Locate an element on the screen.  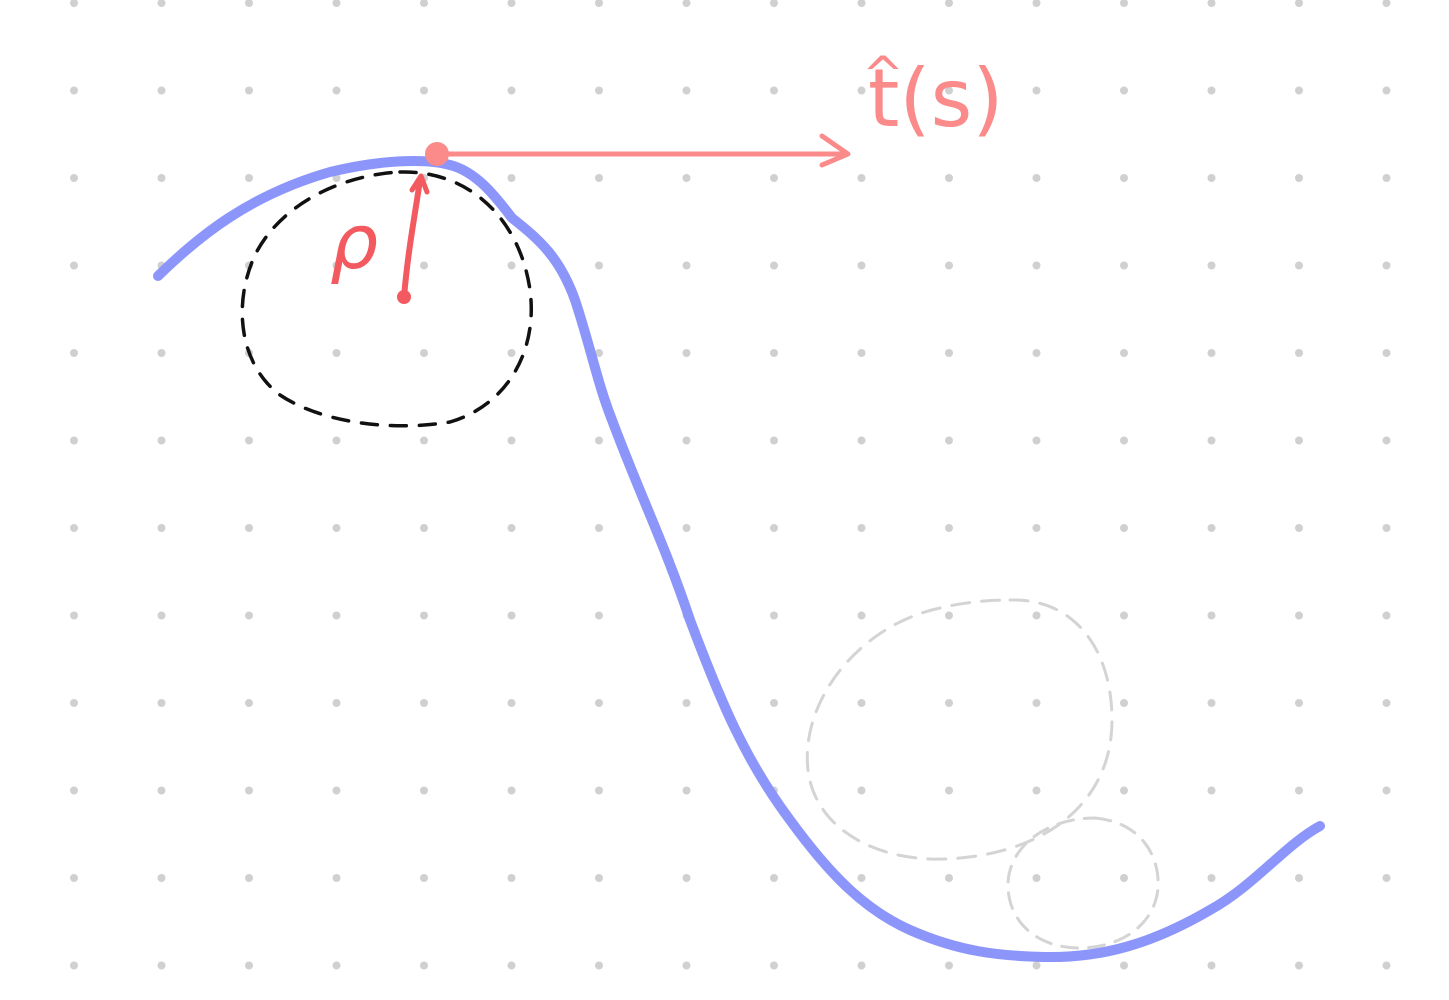
tangent-hat: ^ is located at coordinates (883, 75).